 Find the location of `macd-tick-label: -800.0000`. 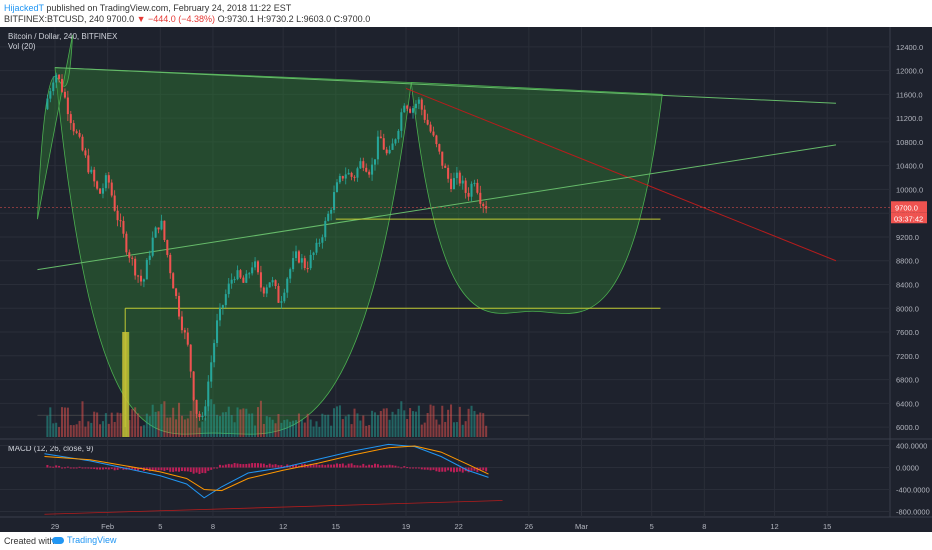

macd-tick-label: -800.0000 is located at coordinates (913, 512).